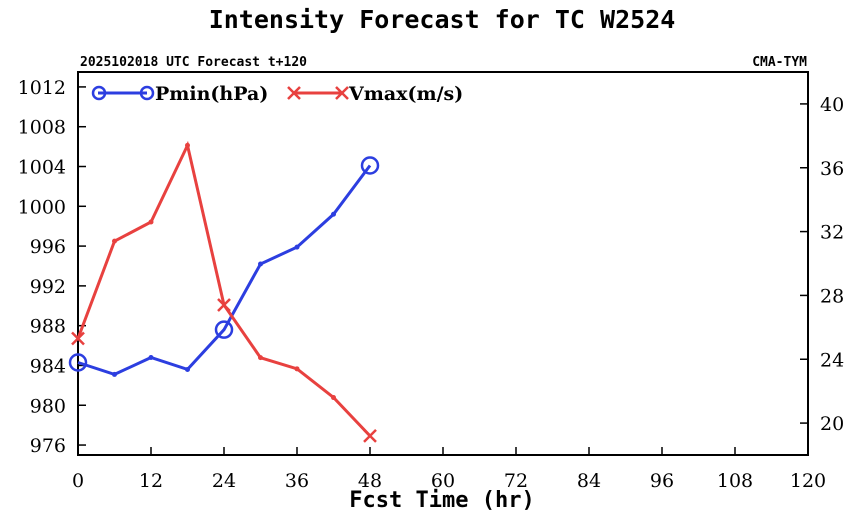  Describe the element at coordinates (42, 168) in the screenshot. I see `y-left-tick-label: 1004` at that location.